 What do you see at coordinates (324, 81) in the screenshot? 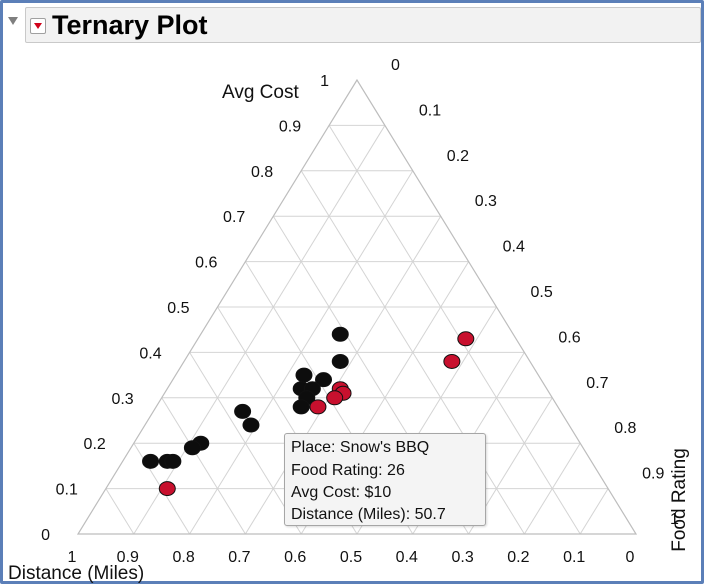
I see `avg-cost-tick-label: 1` at bounding box center [324, 81].